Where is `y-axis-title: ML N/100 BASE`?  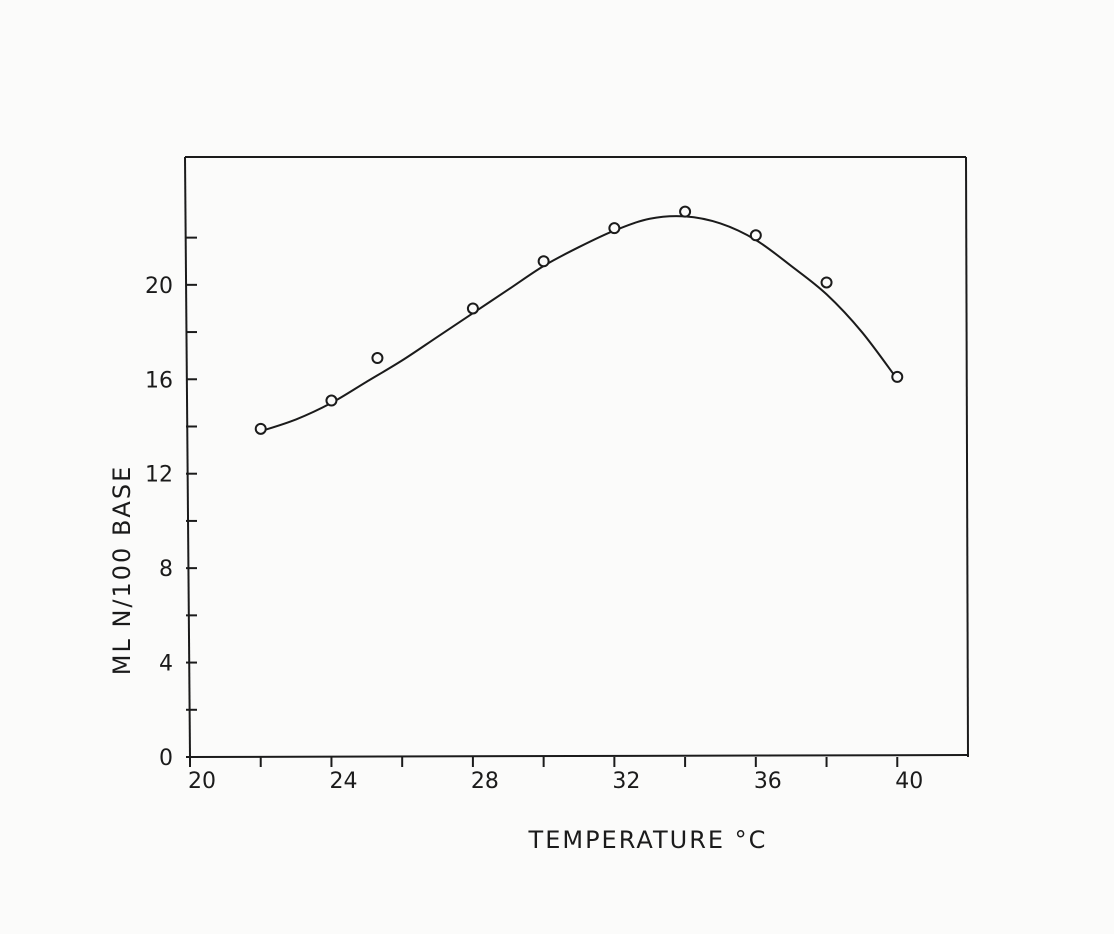 y-axis-title: ML N/100 BASE is located at coordinates (122, 570).